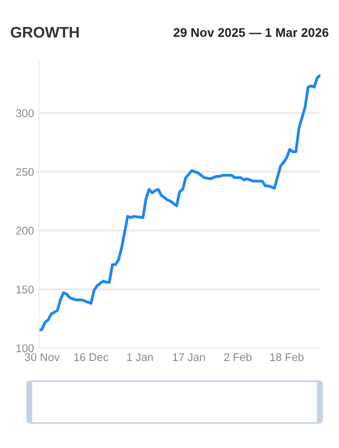 This screenshot has width=339, height=448. I want to click on x-tick-label: 16 Dec, so click(91, 357).